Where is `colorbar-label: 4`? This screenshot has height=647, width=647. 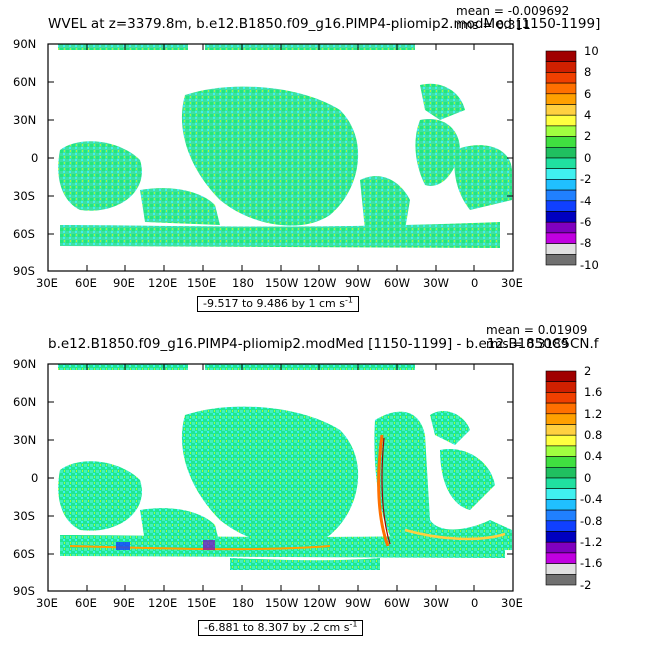 colorbar-label: 4 is located at coordinates (588, 115).